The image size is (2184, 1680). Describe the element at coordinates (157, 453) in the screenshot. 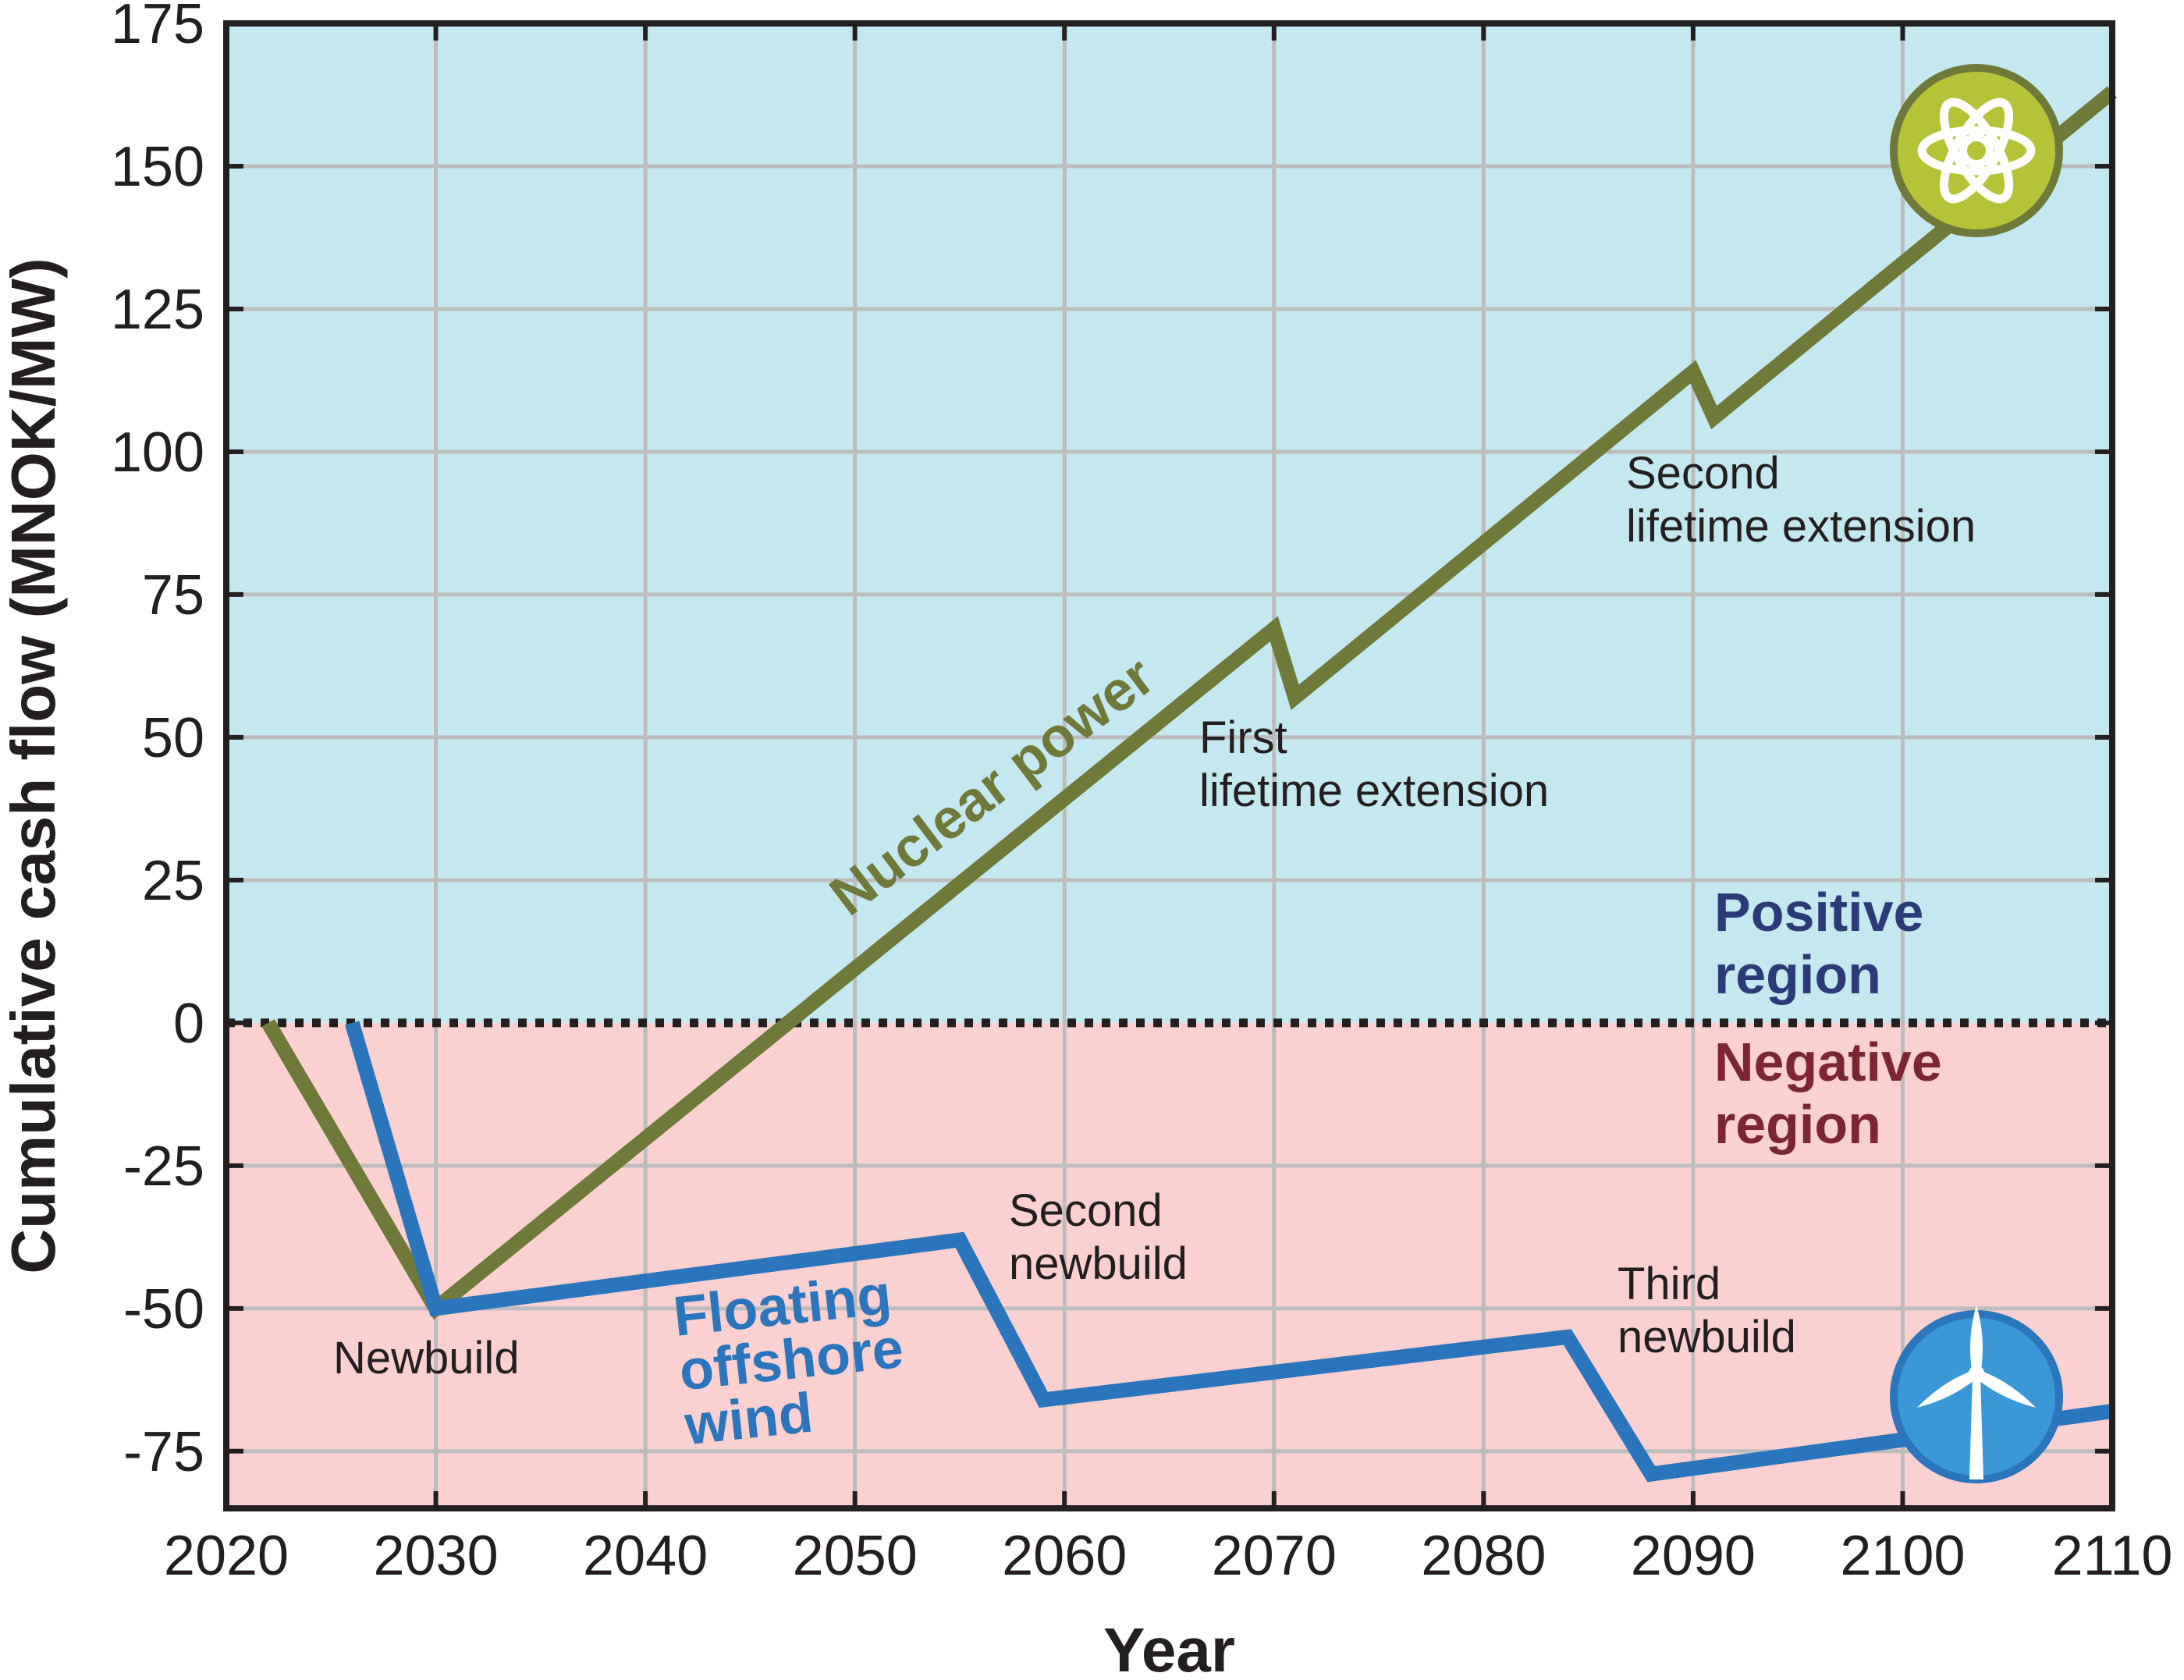

I see `y-tick-label: 100` at that location.